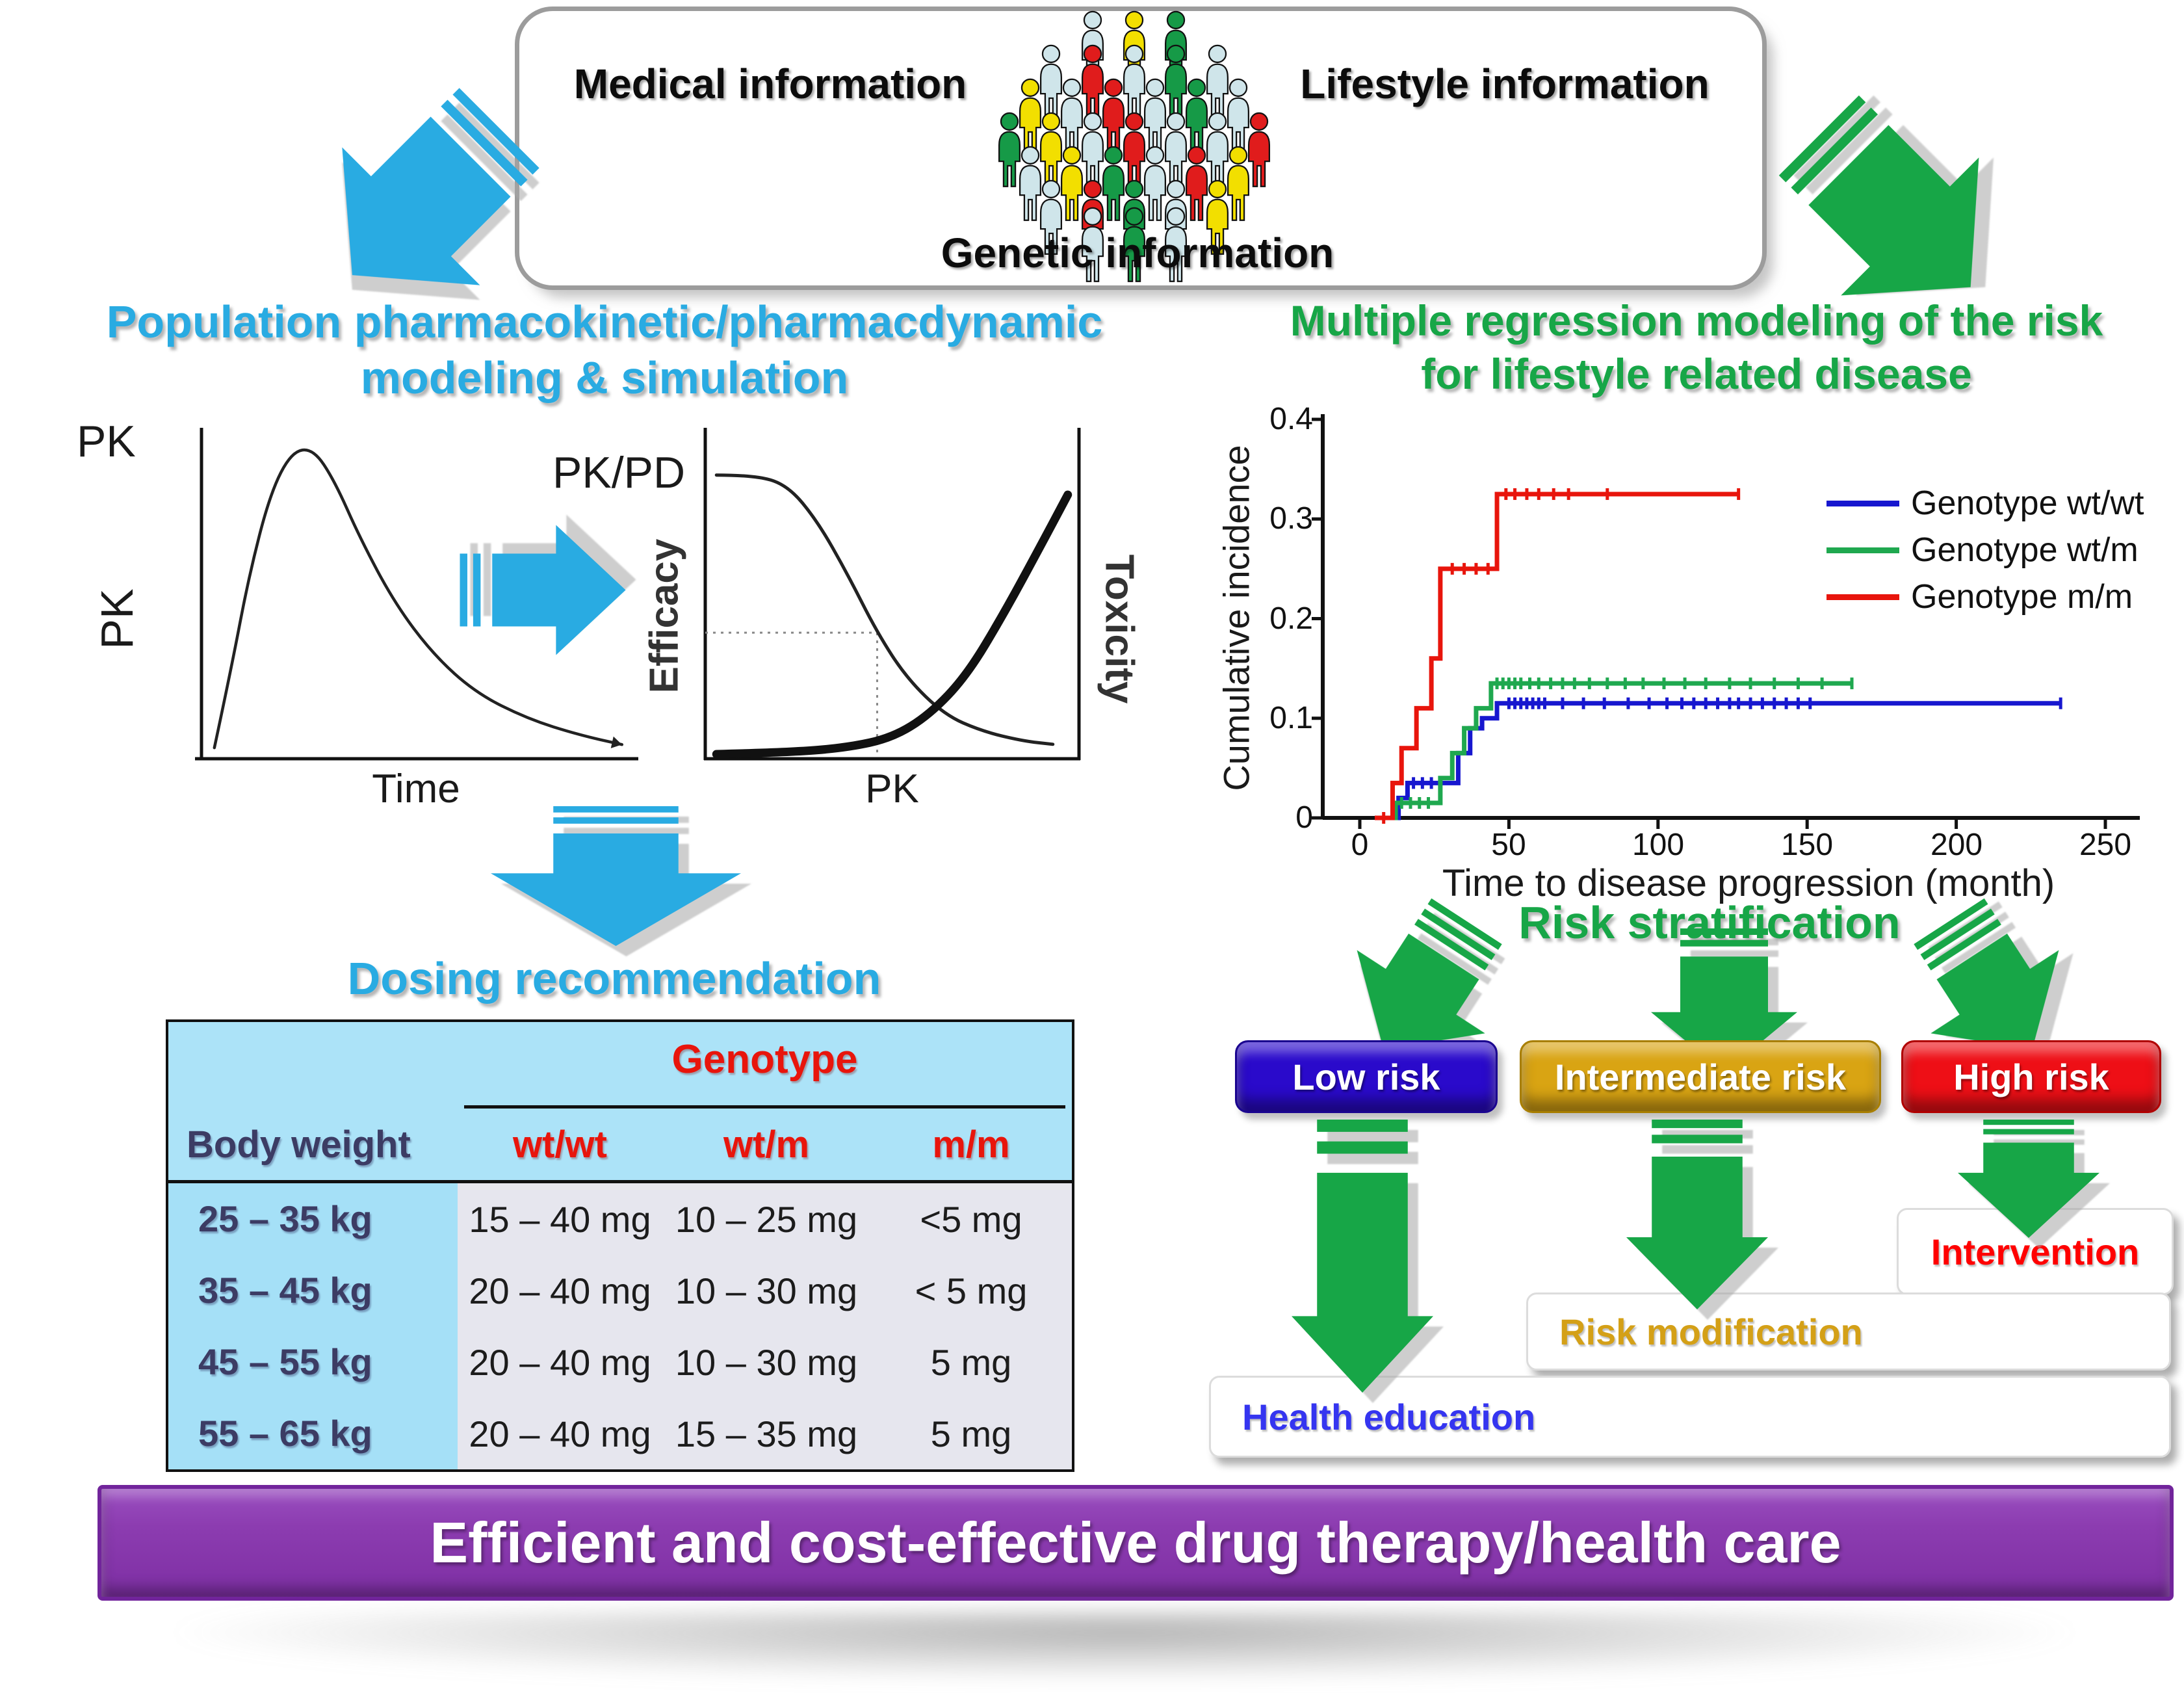 Image resolution: width=2184 pixels, height=1693 pixels. Describe the element at coordinates (971, 1144) in the screenshot. I see `col-header-mm: m/m` at that location.